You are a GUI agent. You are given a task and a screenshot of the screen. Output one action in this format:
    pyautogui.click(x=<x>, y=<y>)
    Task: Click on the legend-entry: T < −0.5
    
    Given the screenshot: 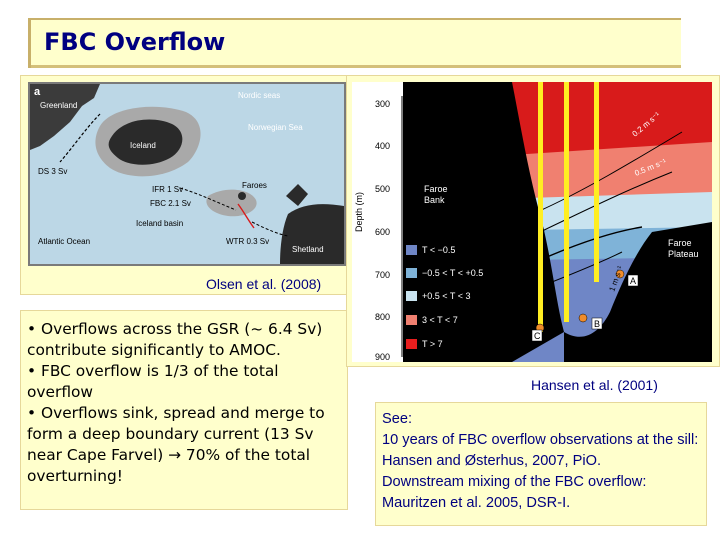 What is the action you would take?
    pyautogui.click(x=438, y=250)
    